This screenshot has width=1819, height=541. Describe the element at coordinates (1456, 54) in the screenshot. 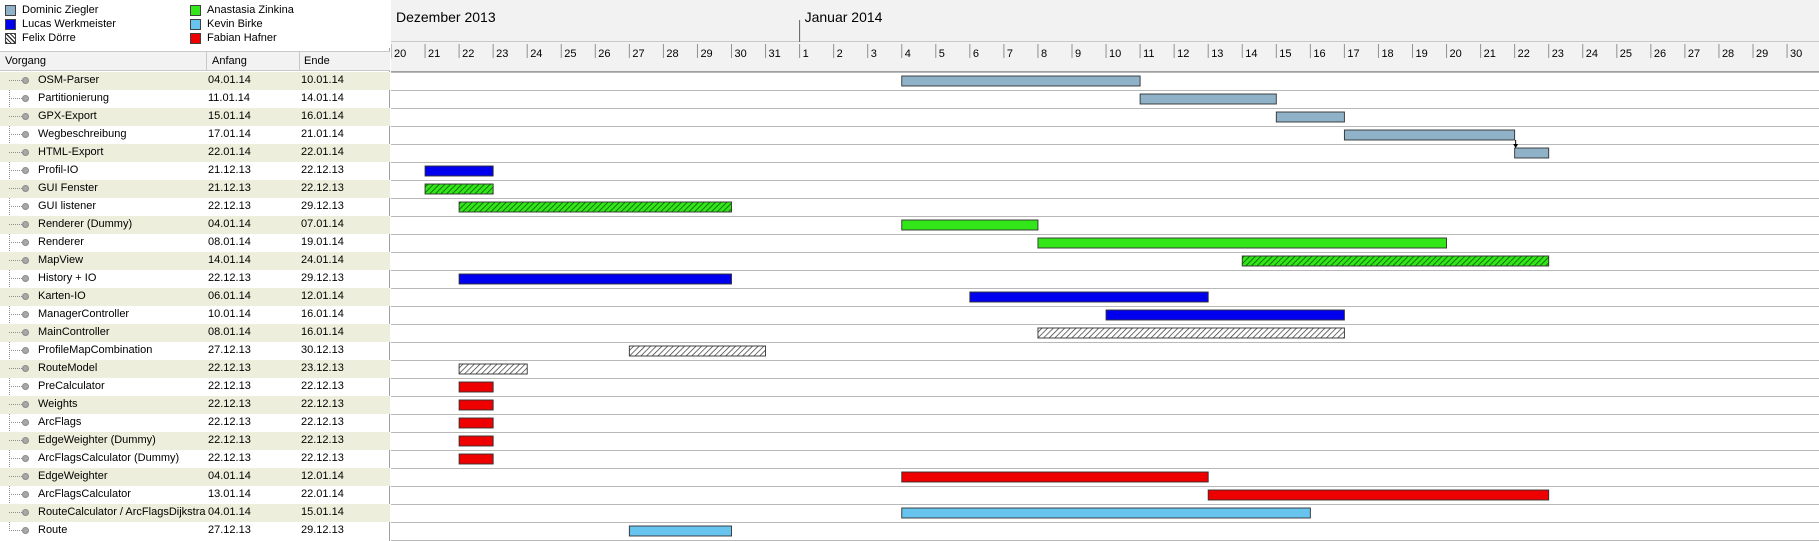

I see `day-label: 20` at that location.